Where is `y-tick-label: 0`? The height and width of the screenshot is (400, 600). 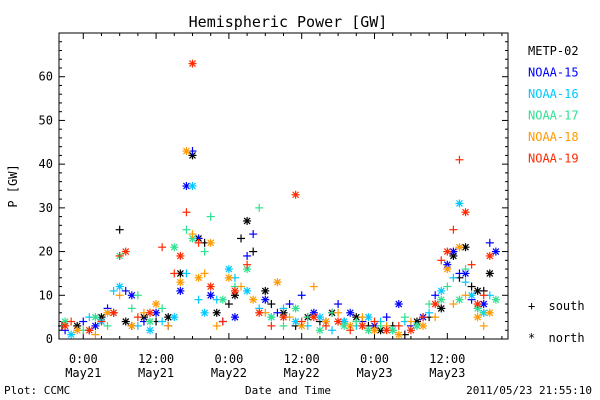 y-tick-label: 0 is located at coordinates (49, 339).